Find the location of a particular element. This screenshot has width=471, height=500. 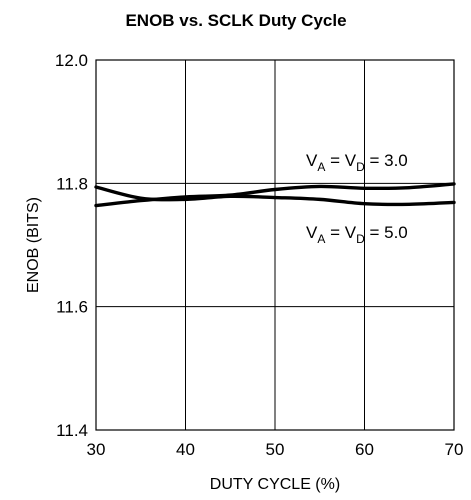

x-tick-label: 30 is located at coordinates (96, 449).